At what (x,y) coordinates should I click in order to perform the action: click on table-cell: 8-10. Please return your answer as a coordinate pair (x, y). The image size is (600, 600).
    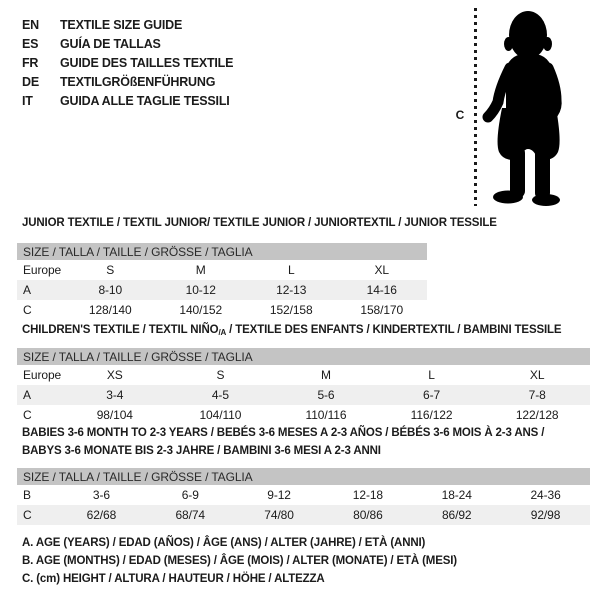
    Looking at the image, I should click on (110, 290).